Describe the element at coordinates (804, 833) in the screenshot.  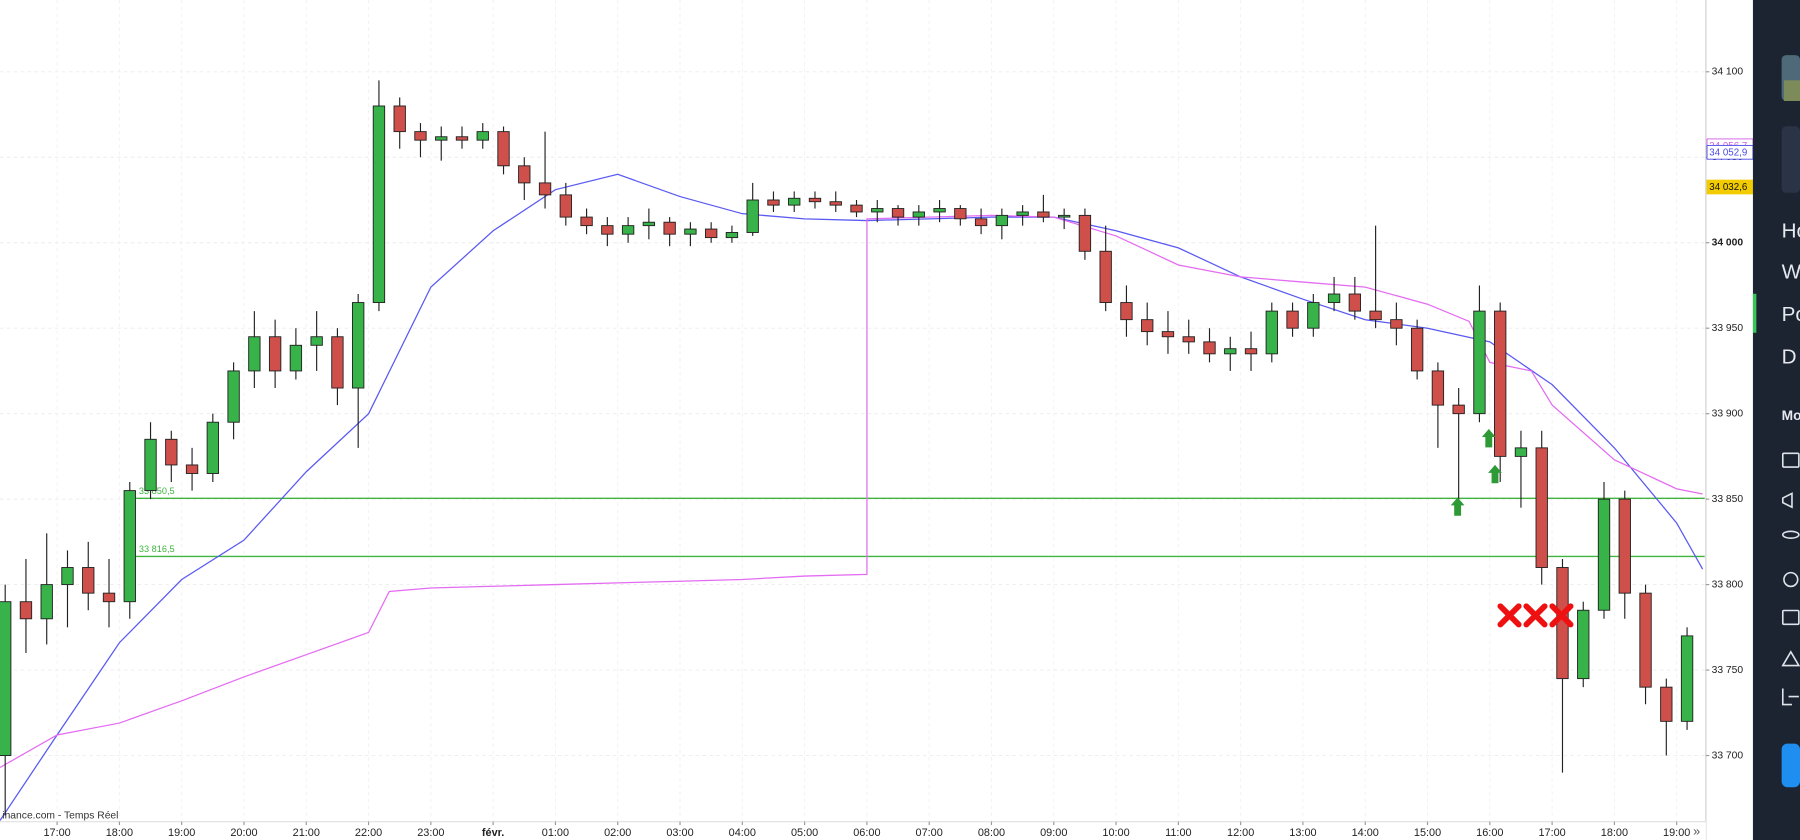
I see `x-tick-label: 05:00` at that location.